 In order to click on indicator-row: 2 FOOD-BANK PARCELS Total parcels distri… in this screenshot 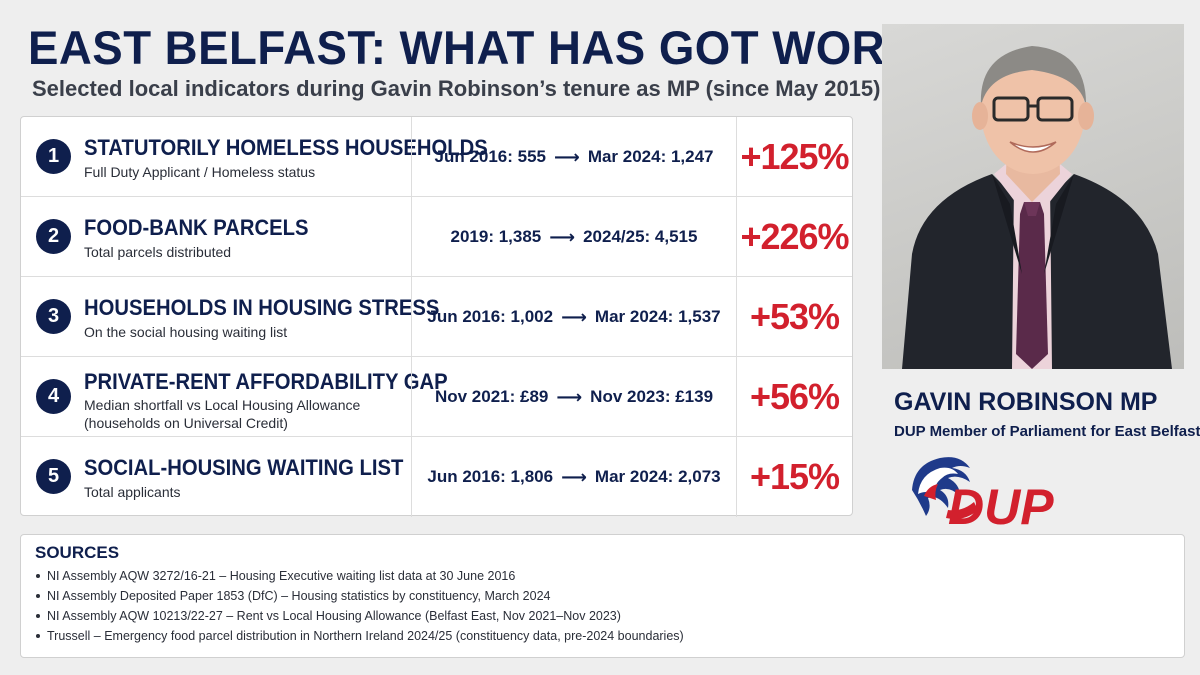, I will do `click(436, 237)`.